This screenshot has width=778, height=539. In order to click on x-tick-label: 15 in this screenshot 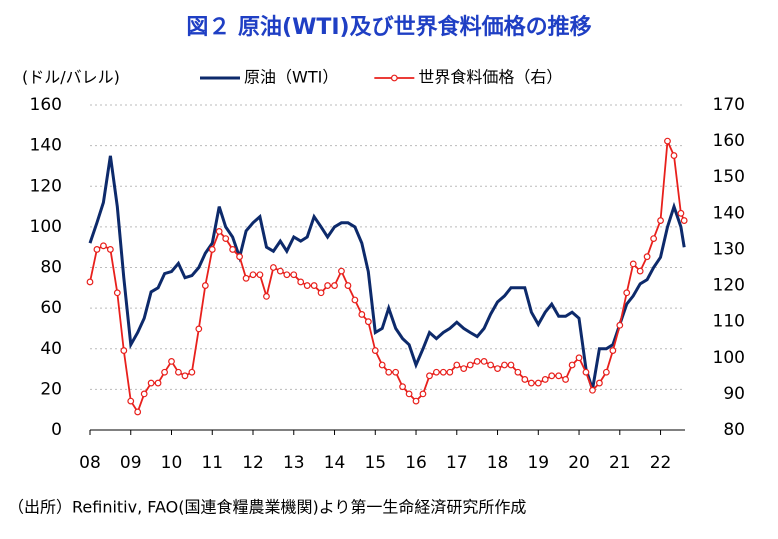, I will do `click(375, 463)`.